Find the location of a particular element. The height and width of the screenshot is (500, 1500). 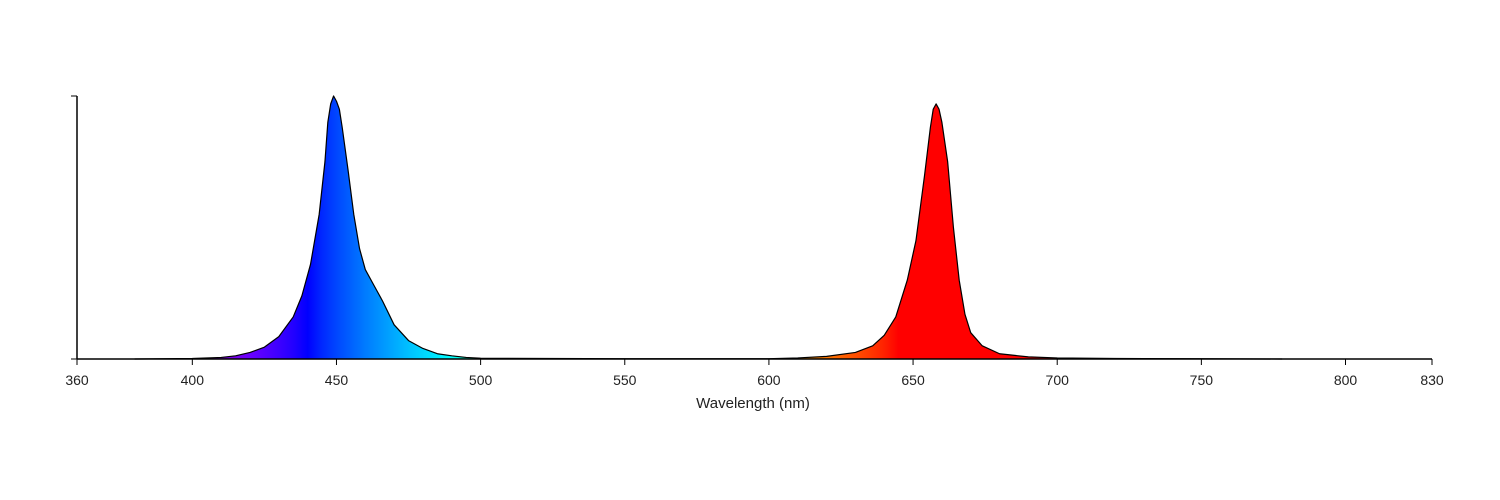

x-tick-label: 400 is located at coordinates (193, 380).